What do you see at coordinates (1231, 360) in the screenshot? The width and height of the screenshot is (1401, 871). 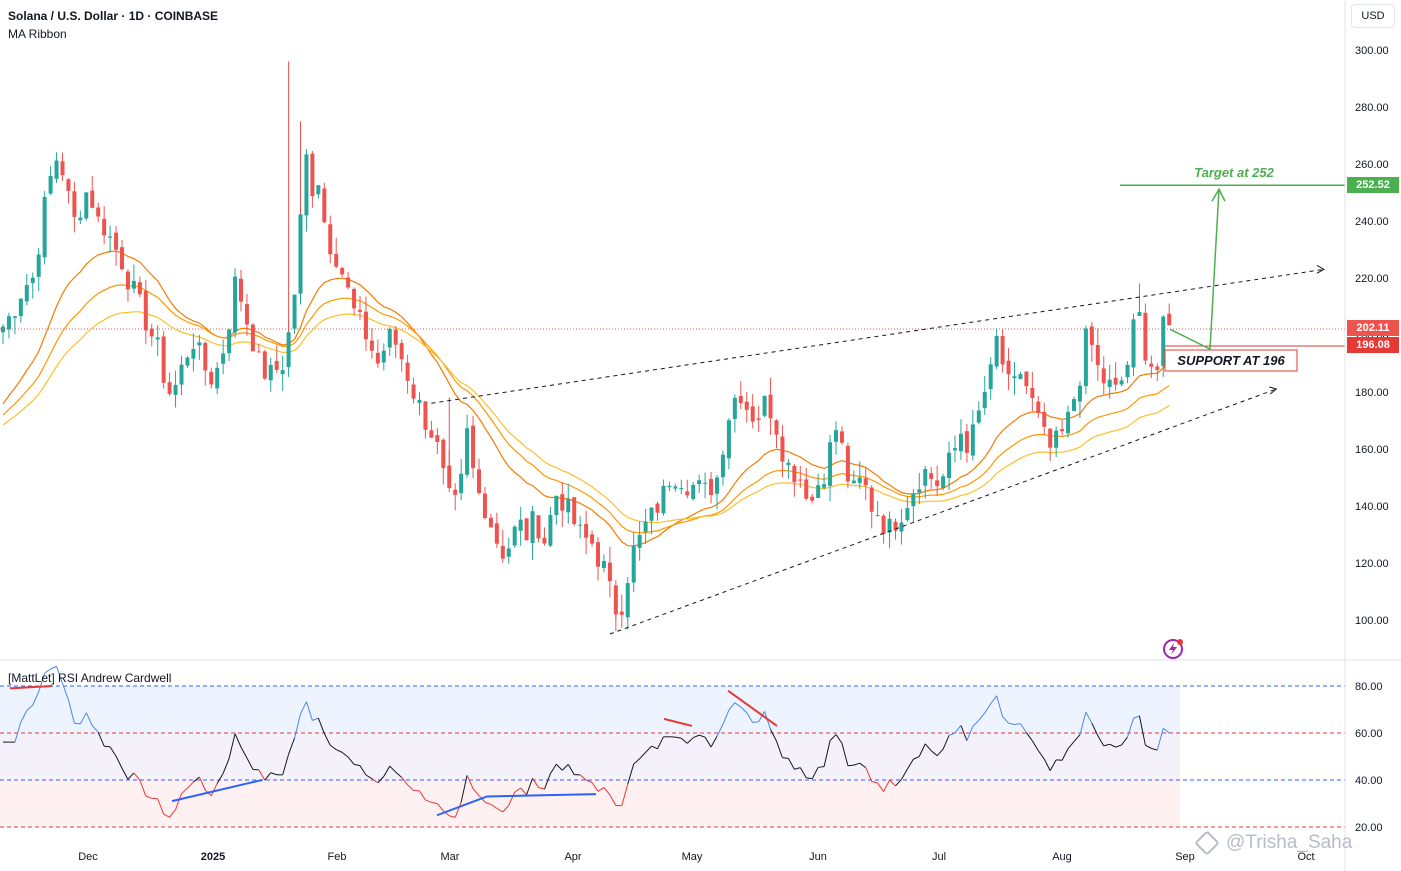 I see `support-annotation: SUPPORT AT 196` at bounding box center [1231, 360].